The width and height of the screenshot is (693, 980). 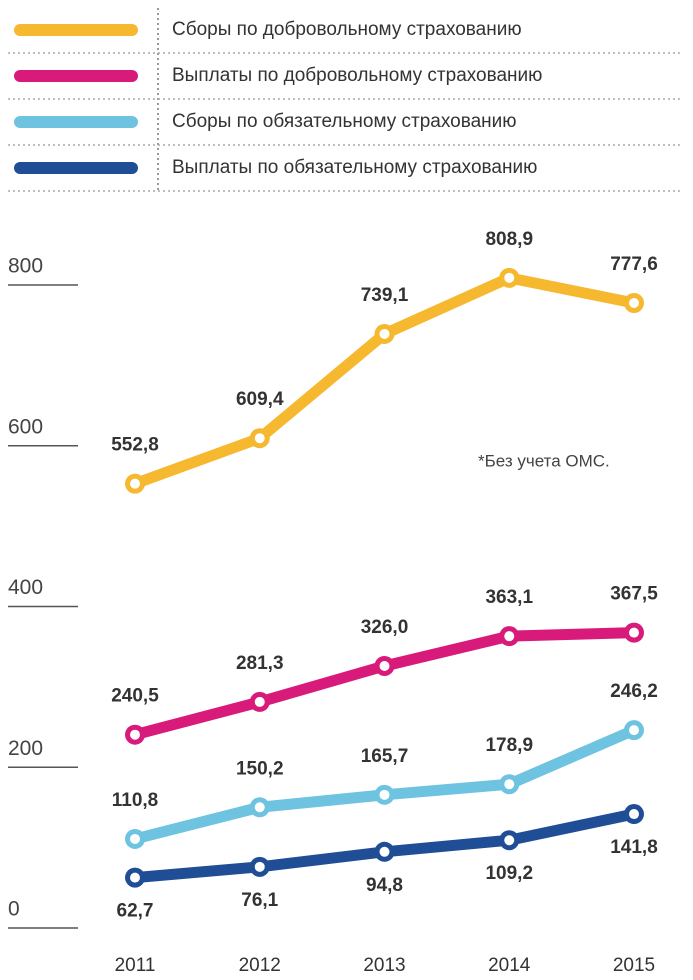 What do you see at coordinates (260, 399) in the screenshot?
I see `value-label: 609,4` at bounding box center [260, 399].